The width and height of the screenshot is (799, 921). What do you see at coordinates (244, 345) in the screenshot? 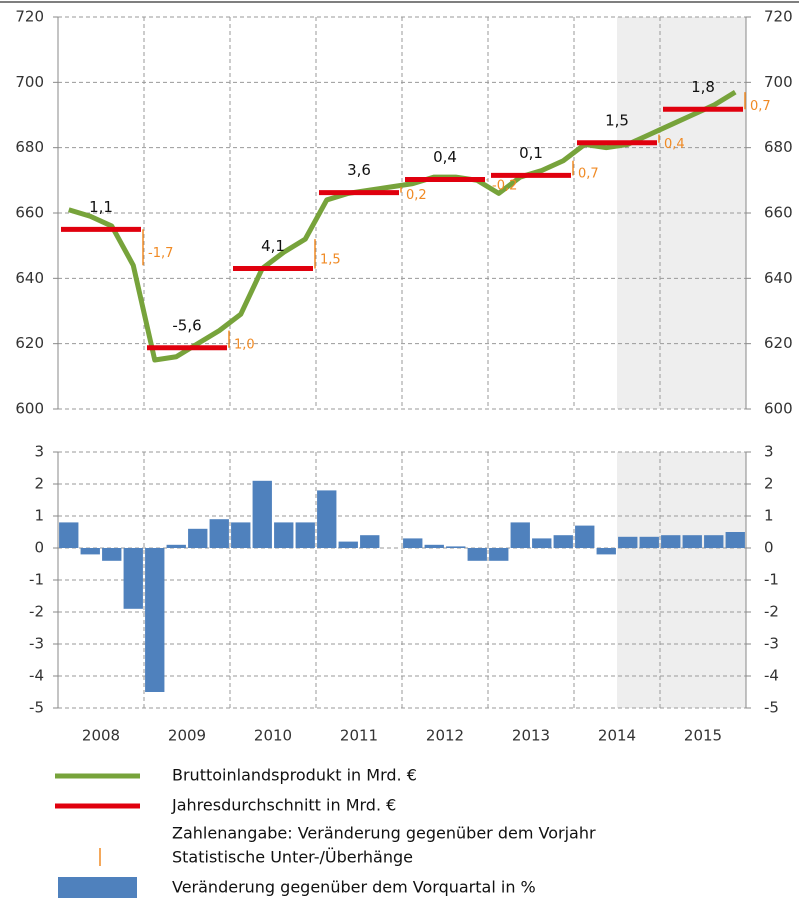
I see `overhang-label: 1,0` at bounding box center [244, 345].